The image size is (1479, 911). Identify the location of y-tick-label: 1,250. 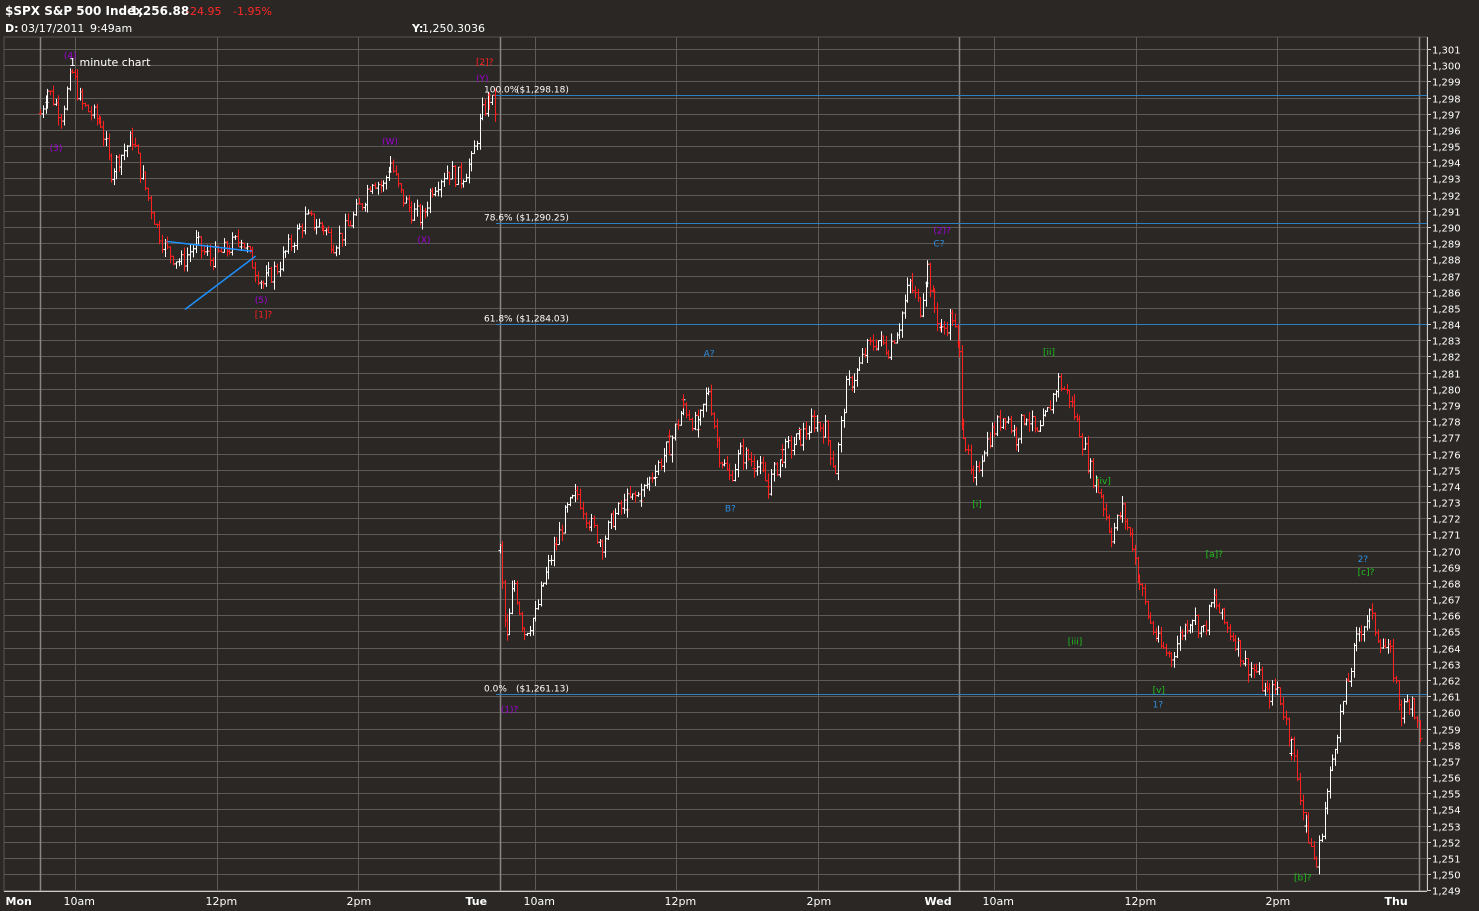
(1446, 876).